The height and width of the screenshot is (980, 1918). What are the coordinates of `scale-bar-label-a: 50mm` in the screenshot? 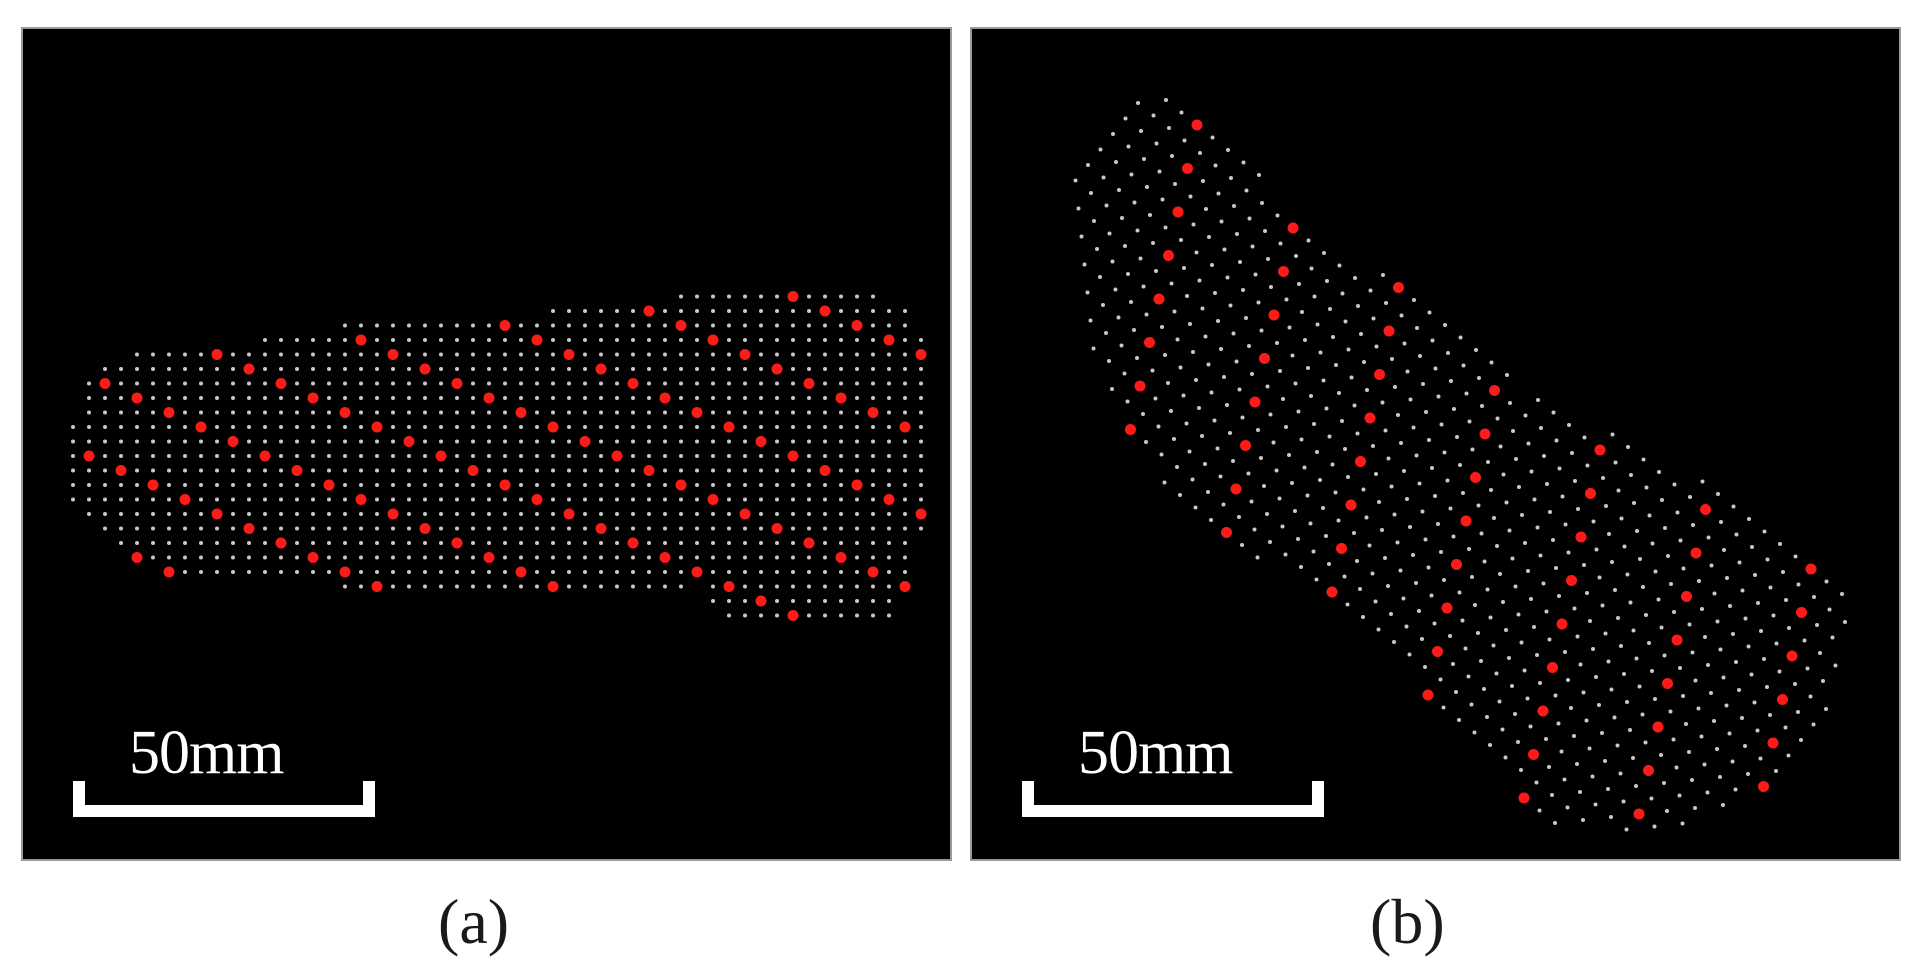 It's located at (206, 753).